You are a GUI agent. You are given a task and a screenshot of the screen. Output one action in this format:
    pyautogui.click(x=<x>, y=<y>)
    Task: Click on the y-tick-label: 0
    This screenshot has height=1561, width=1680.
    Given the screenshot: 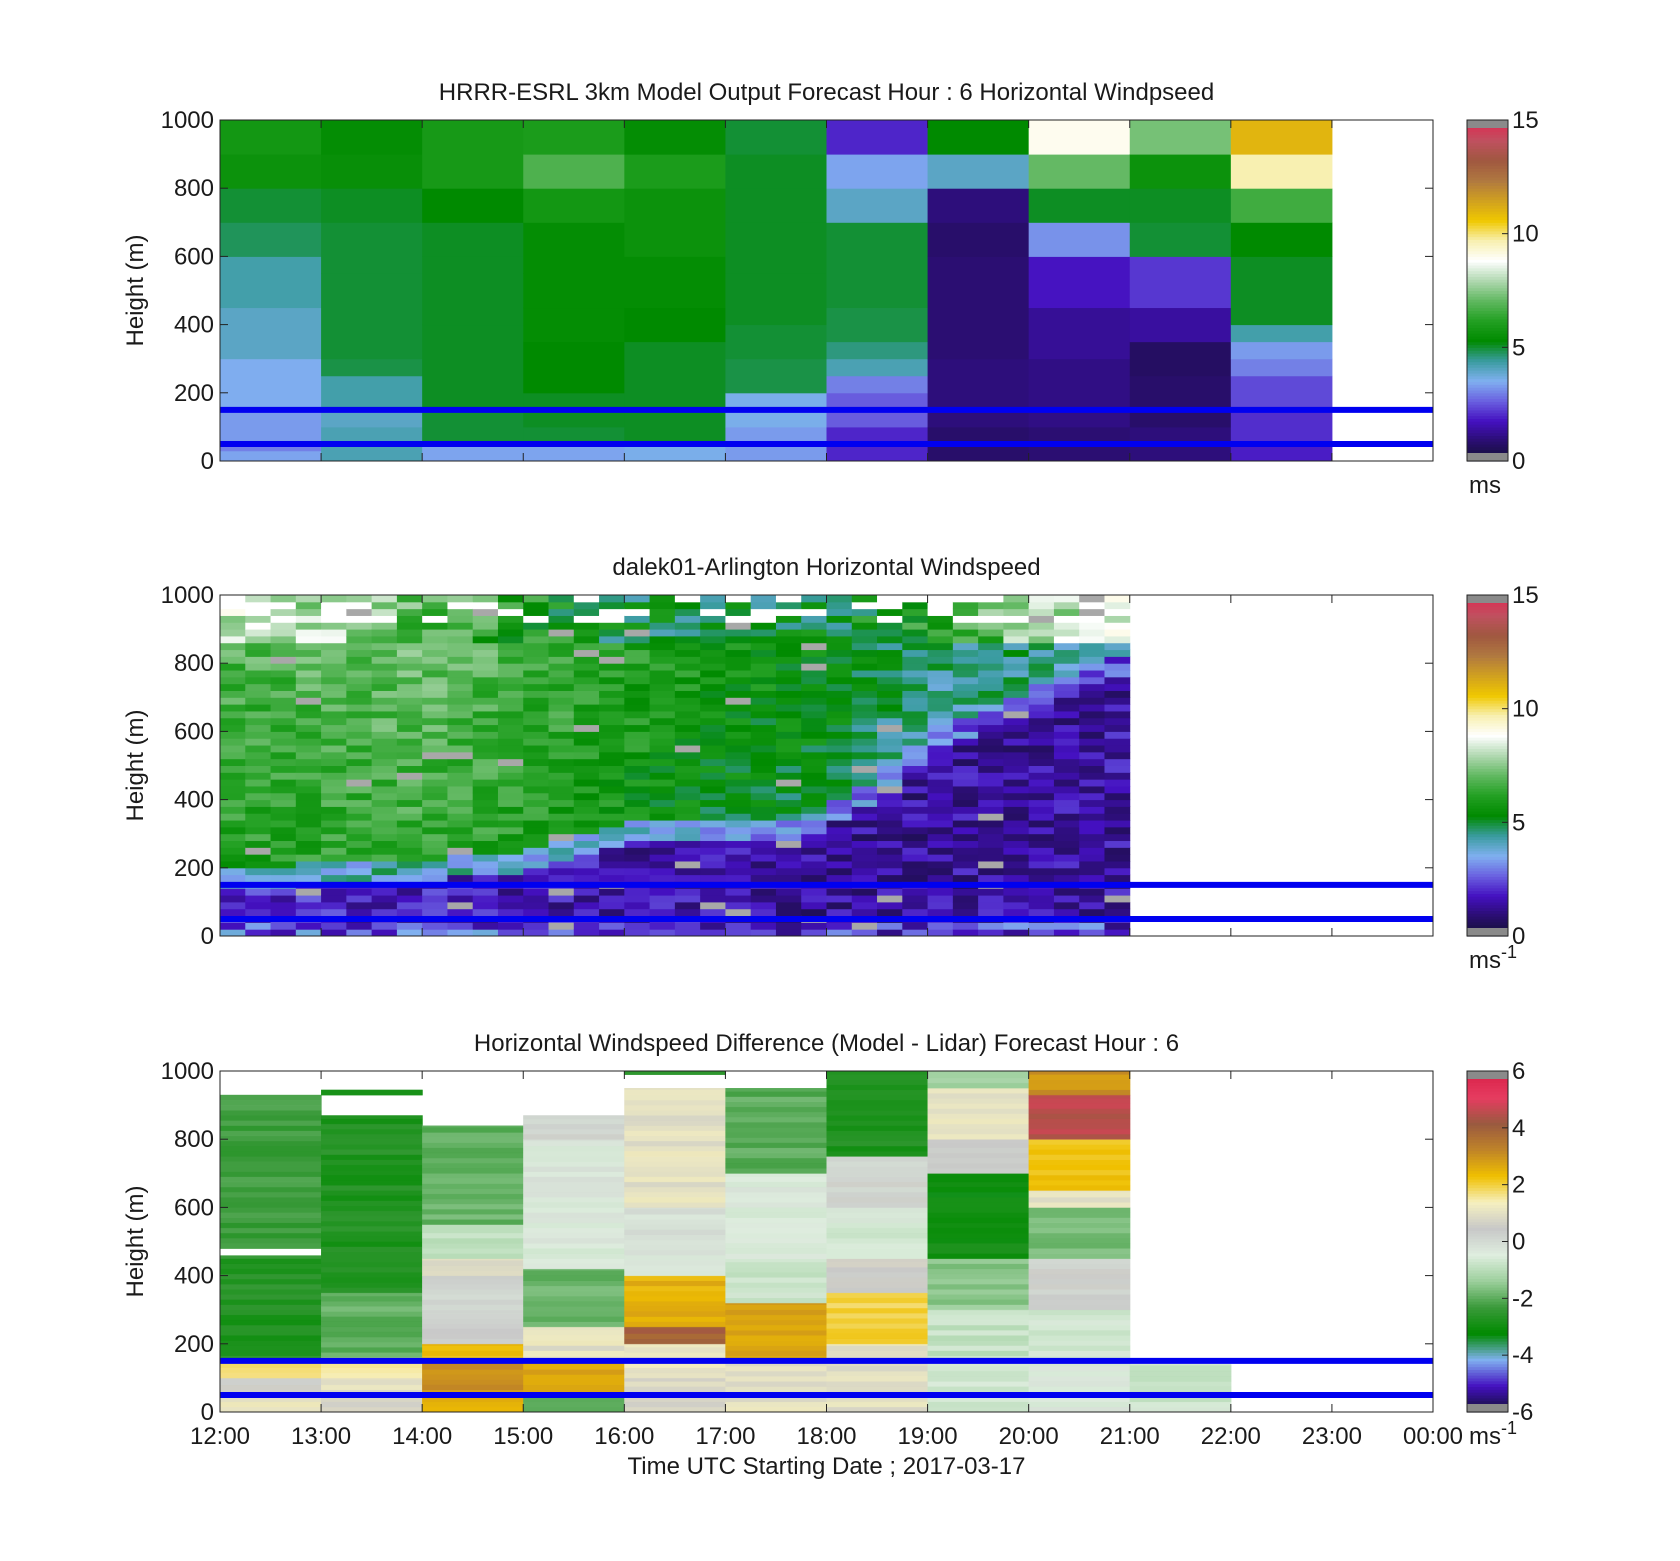 What is the action you would take?
    pyautogui.click(x=207, y=461)
    